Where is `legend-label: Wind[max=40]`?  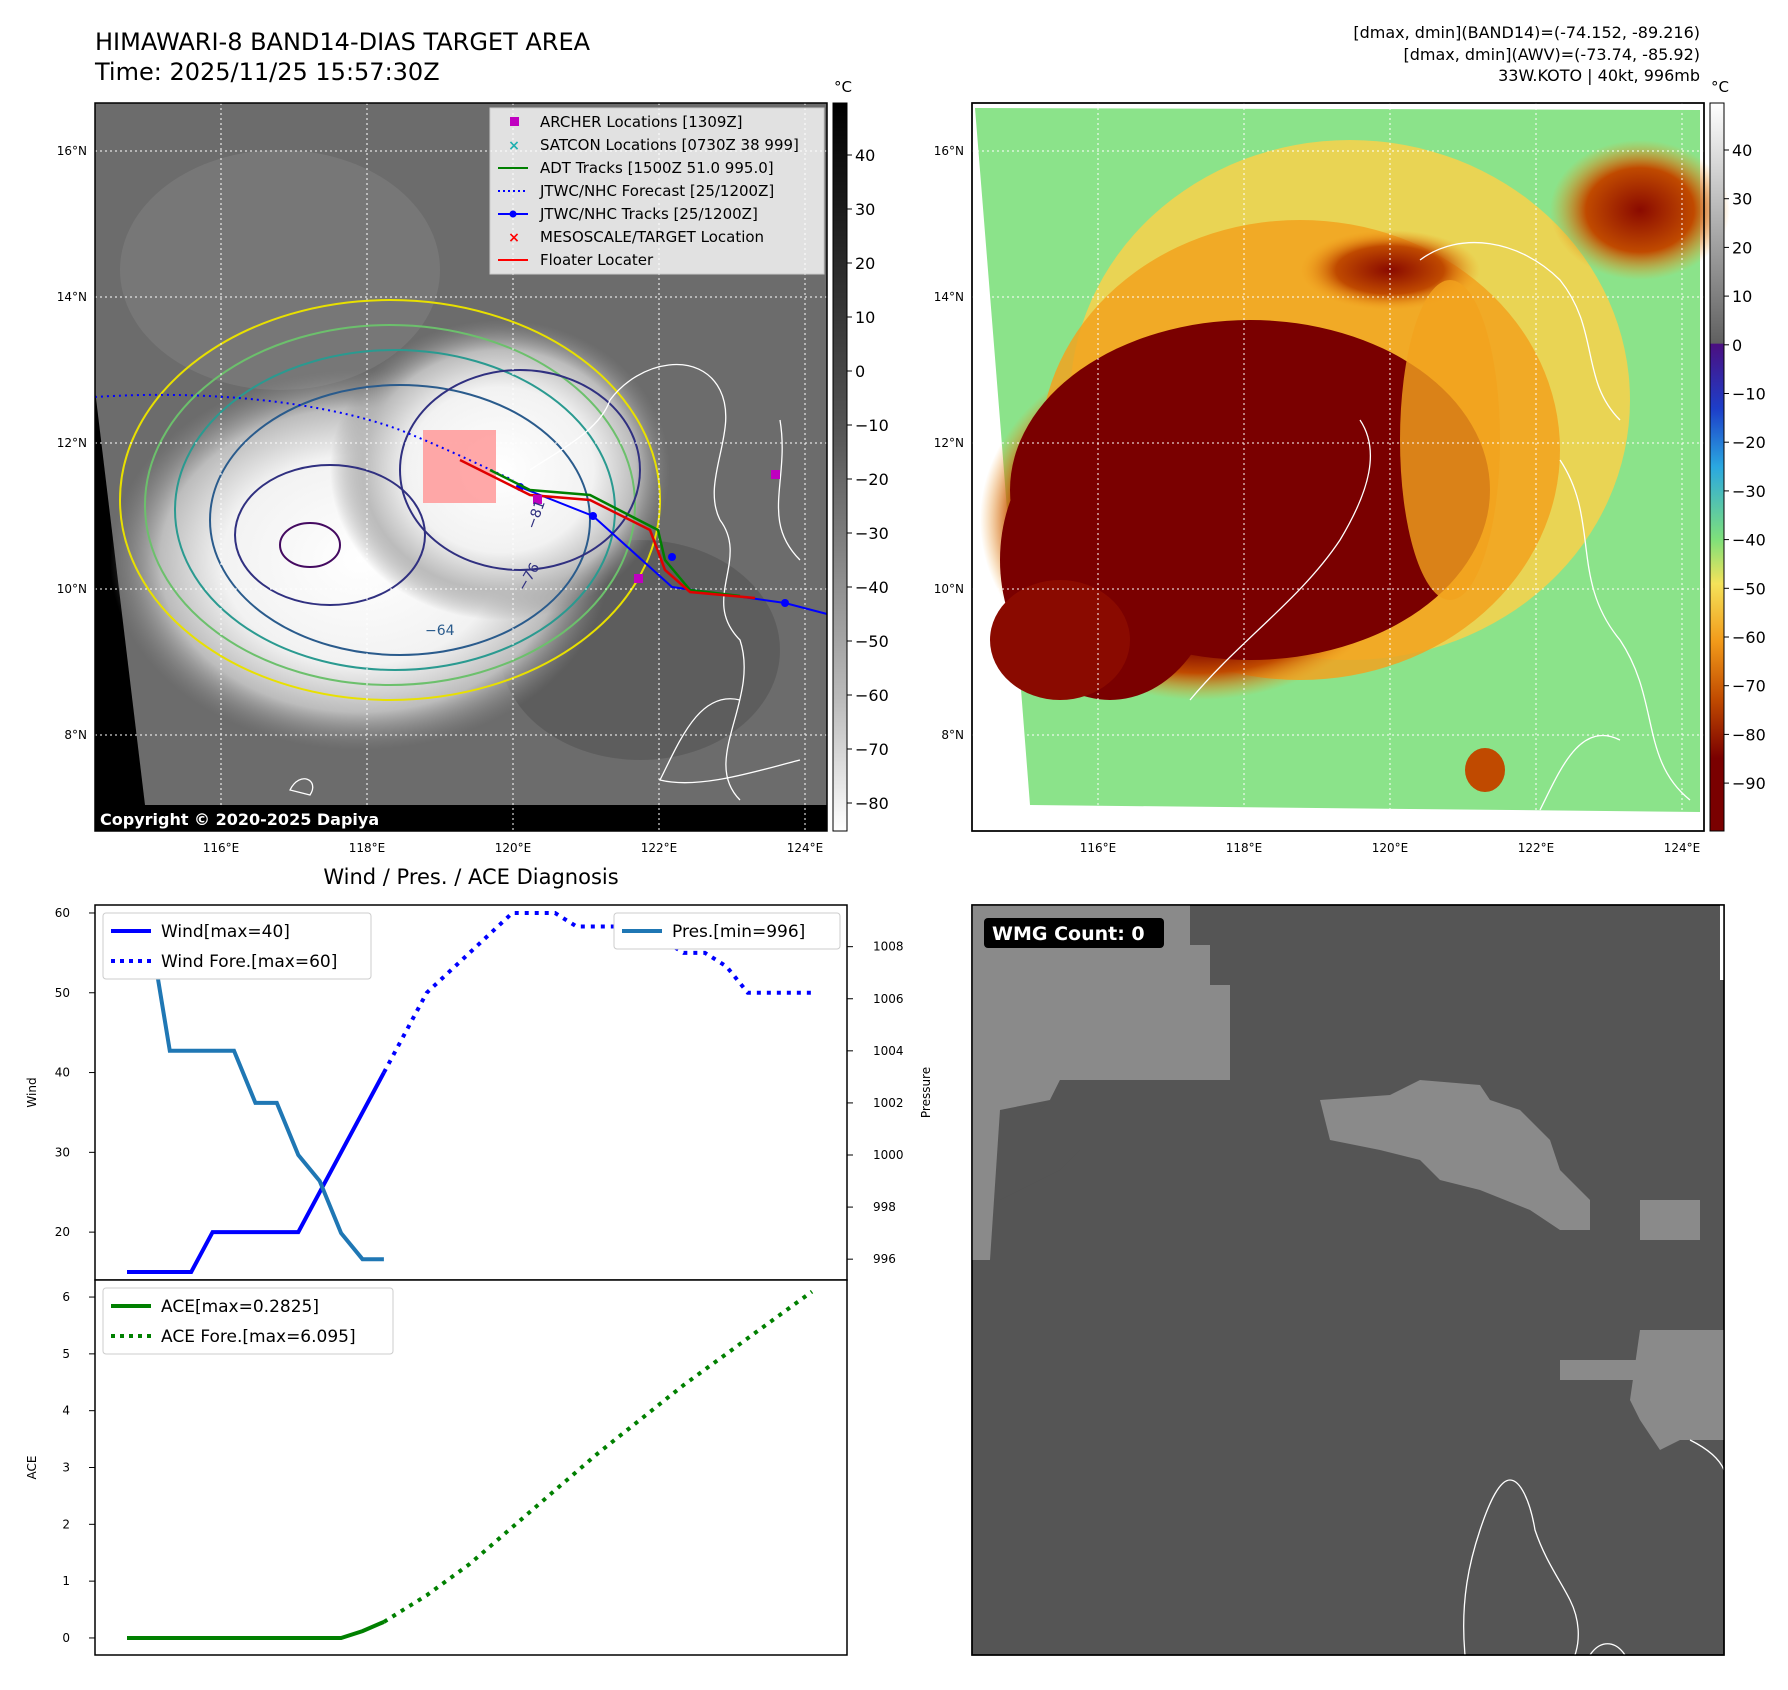
legend-label: Wind[max=40] is located at coordinates (225, 932).